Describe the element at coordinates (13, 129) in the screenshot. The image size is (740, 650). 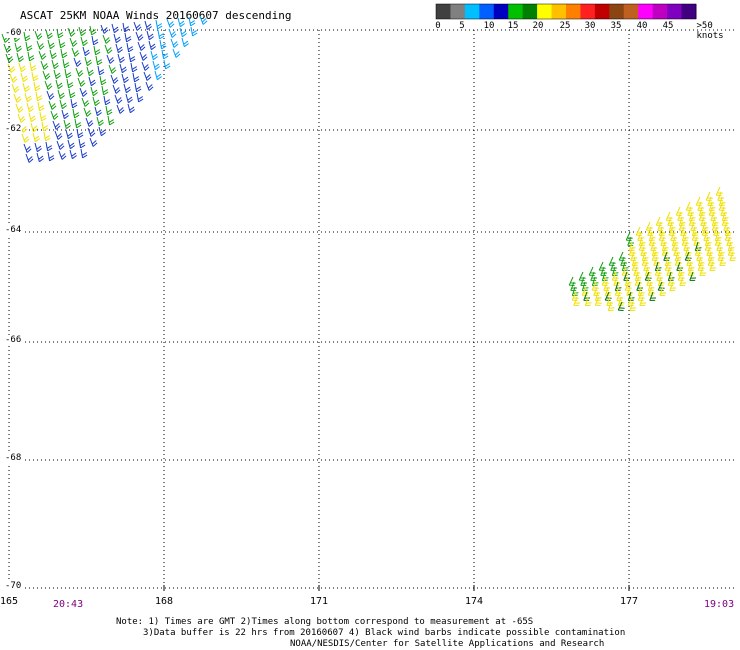
I see `lat-label-62: -62` at that location.